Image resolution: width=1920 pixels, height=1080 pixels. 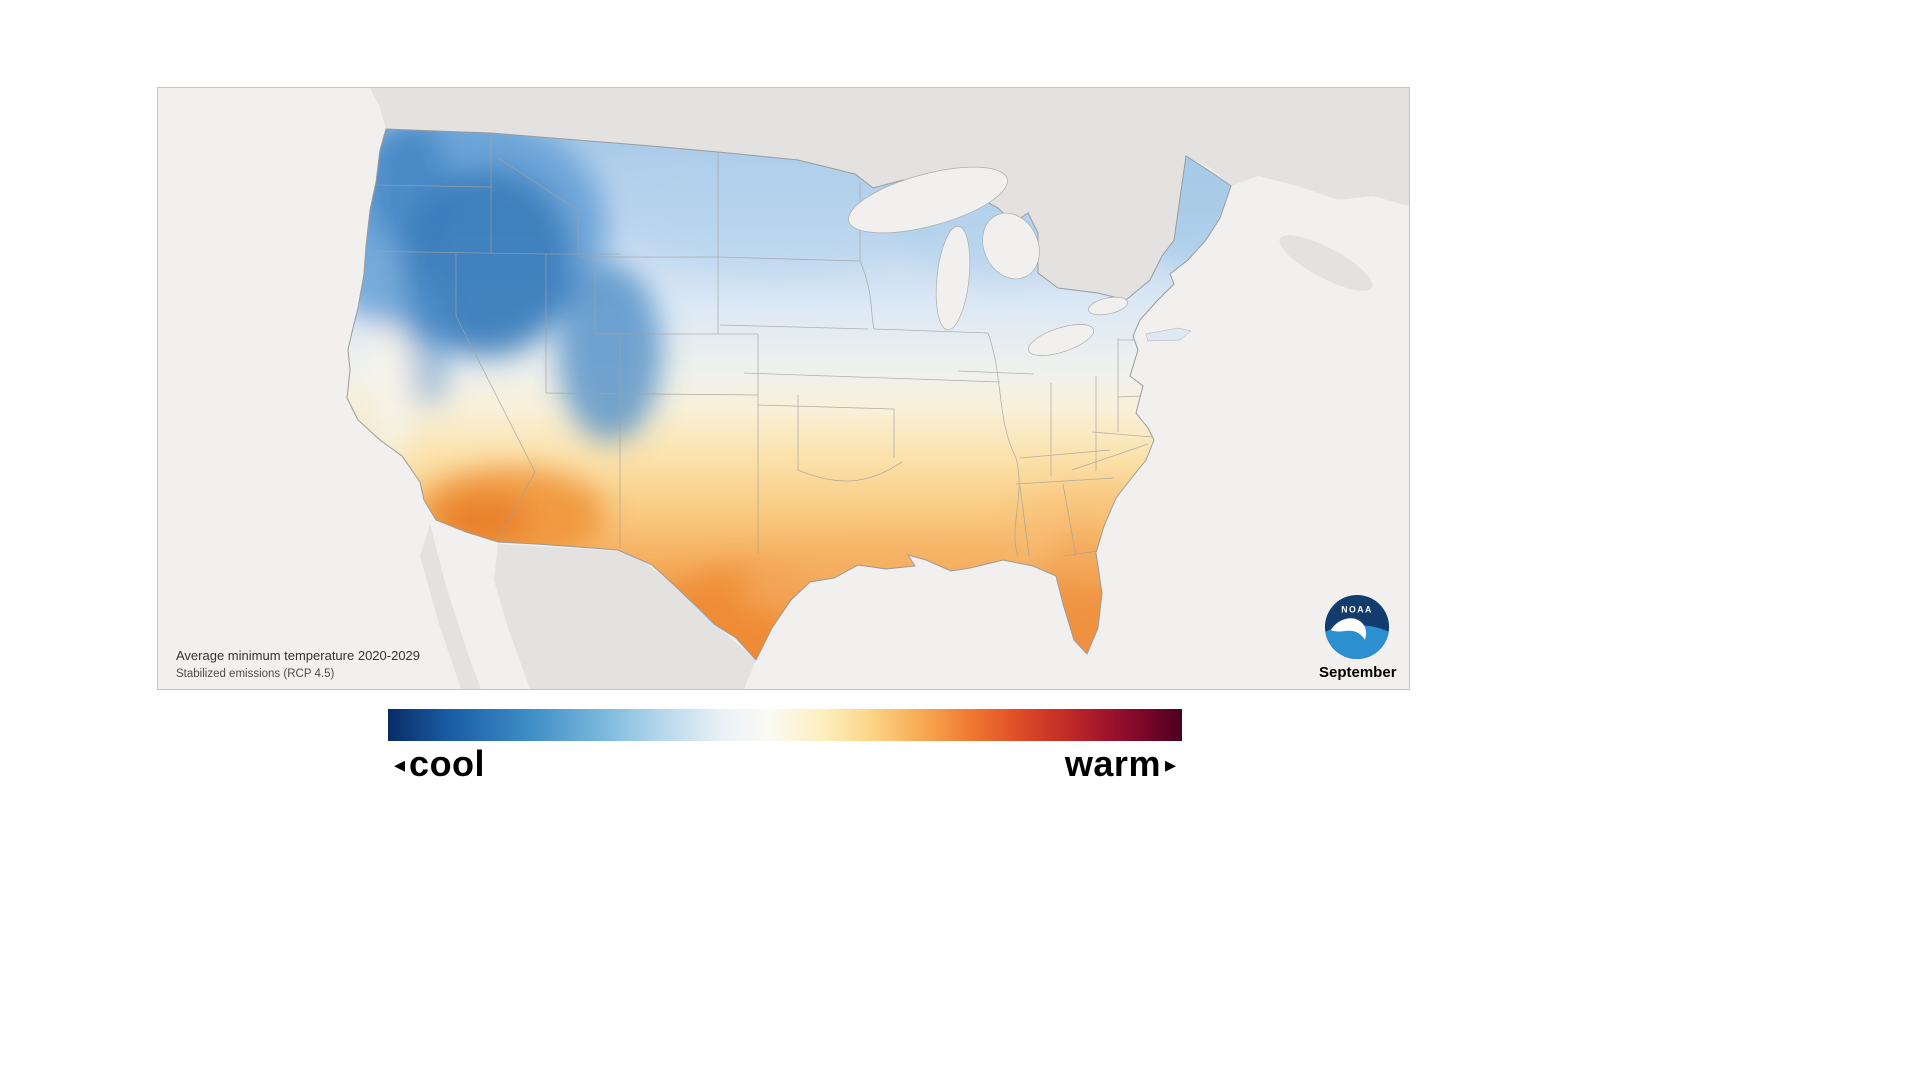 I want to click on cool-label-text: cool, so click(x=447, y=763).